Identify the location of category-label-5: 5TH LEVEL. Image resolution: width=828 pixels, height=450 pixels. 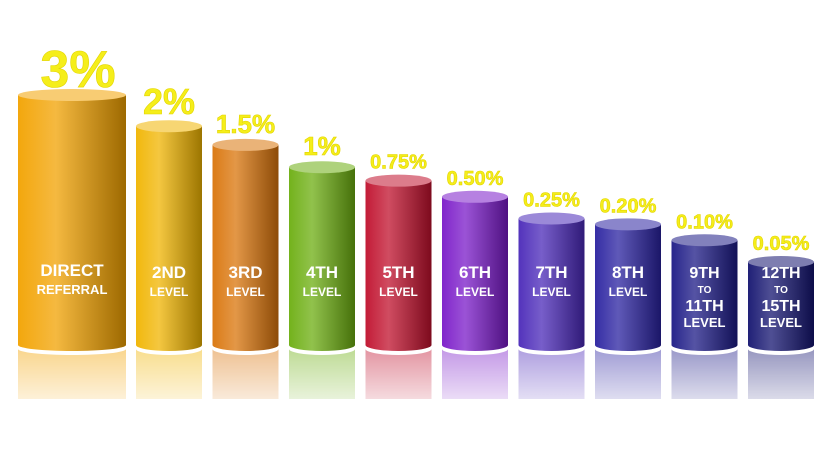
(398, 281).